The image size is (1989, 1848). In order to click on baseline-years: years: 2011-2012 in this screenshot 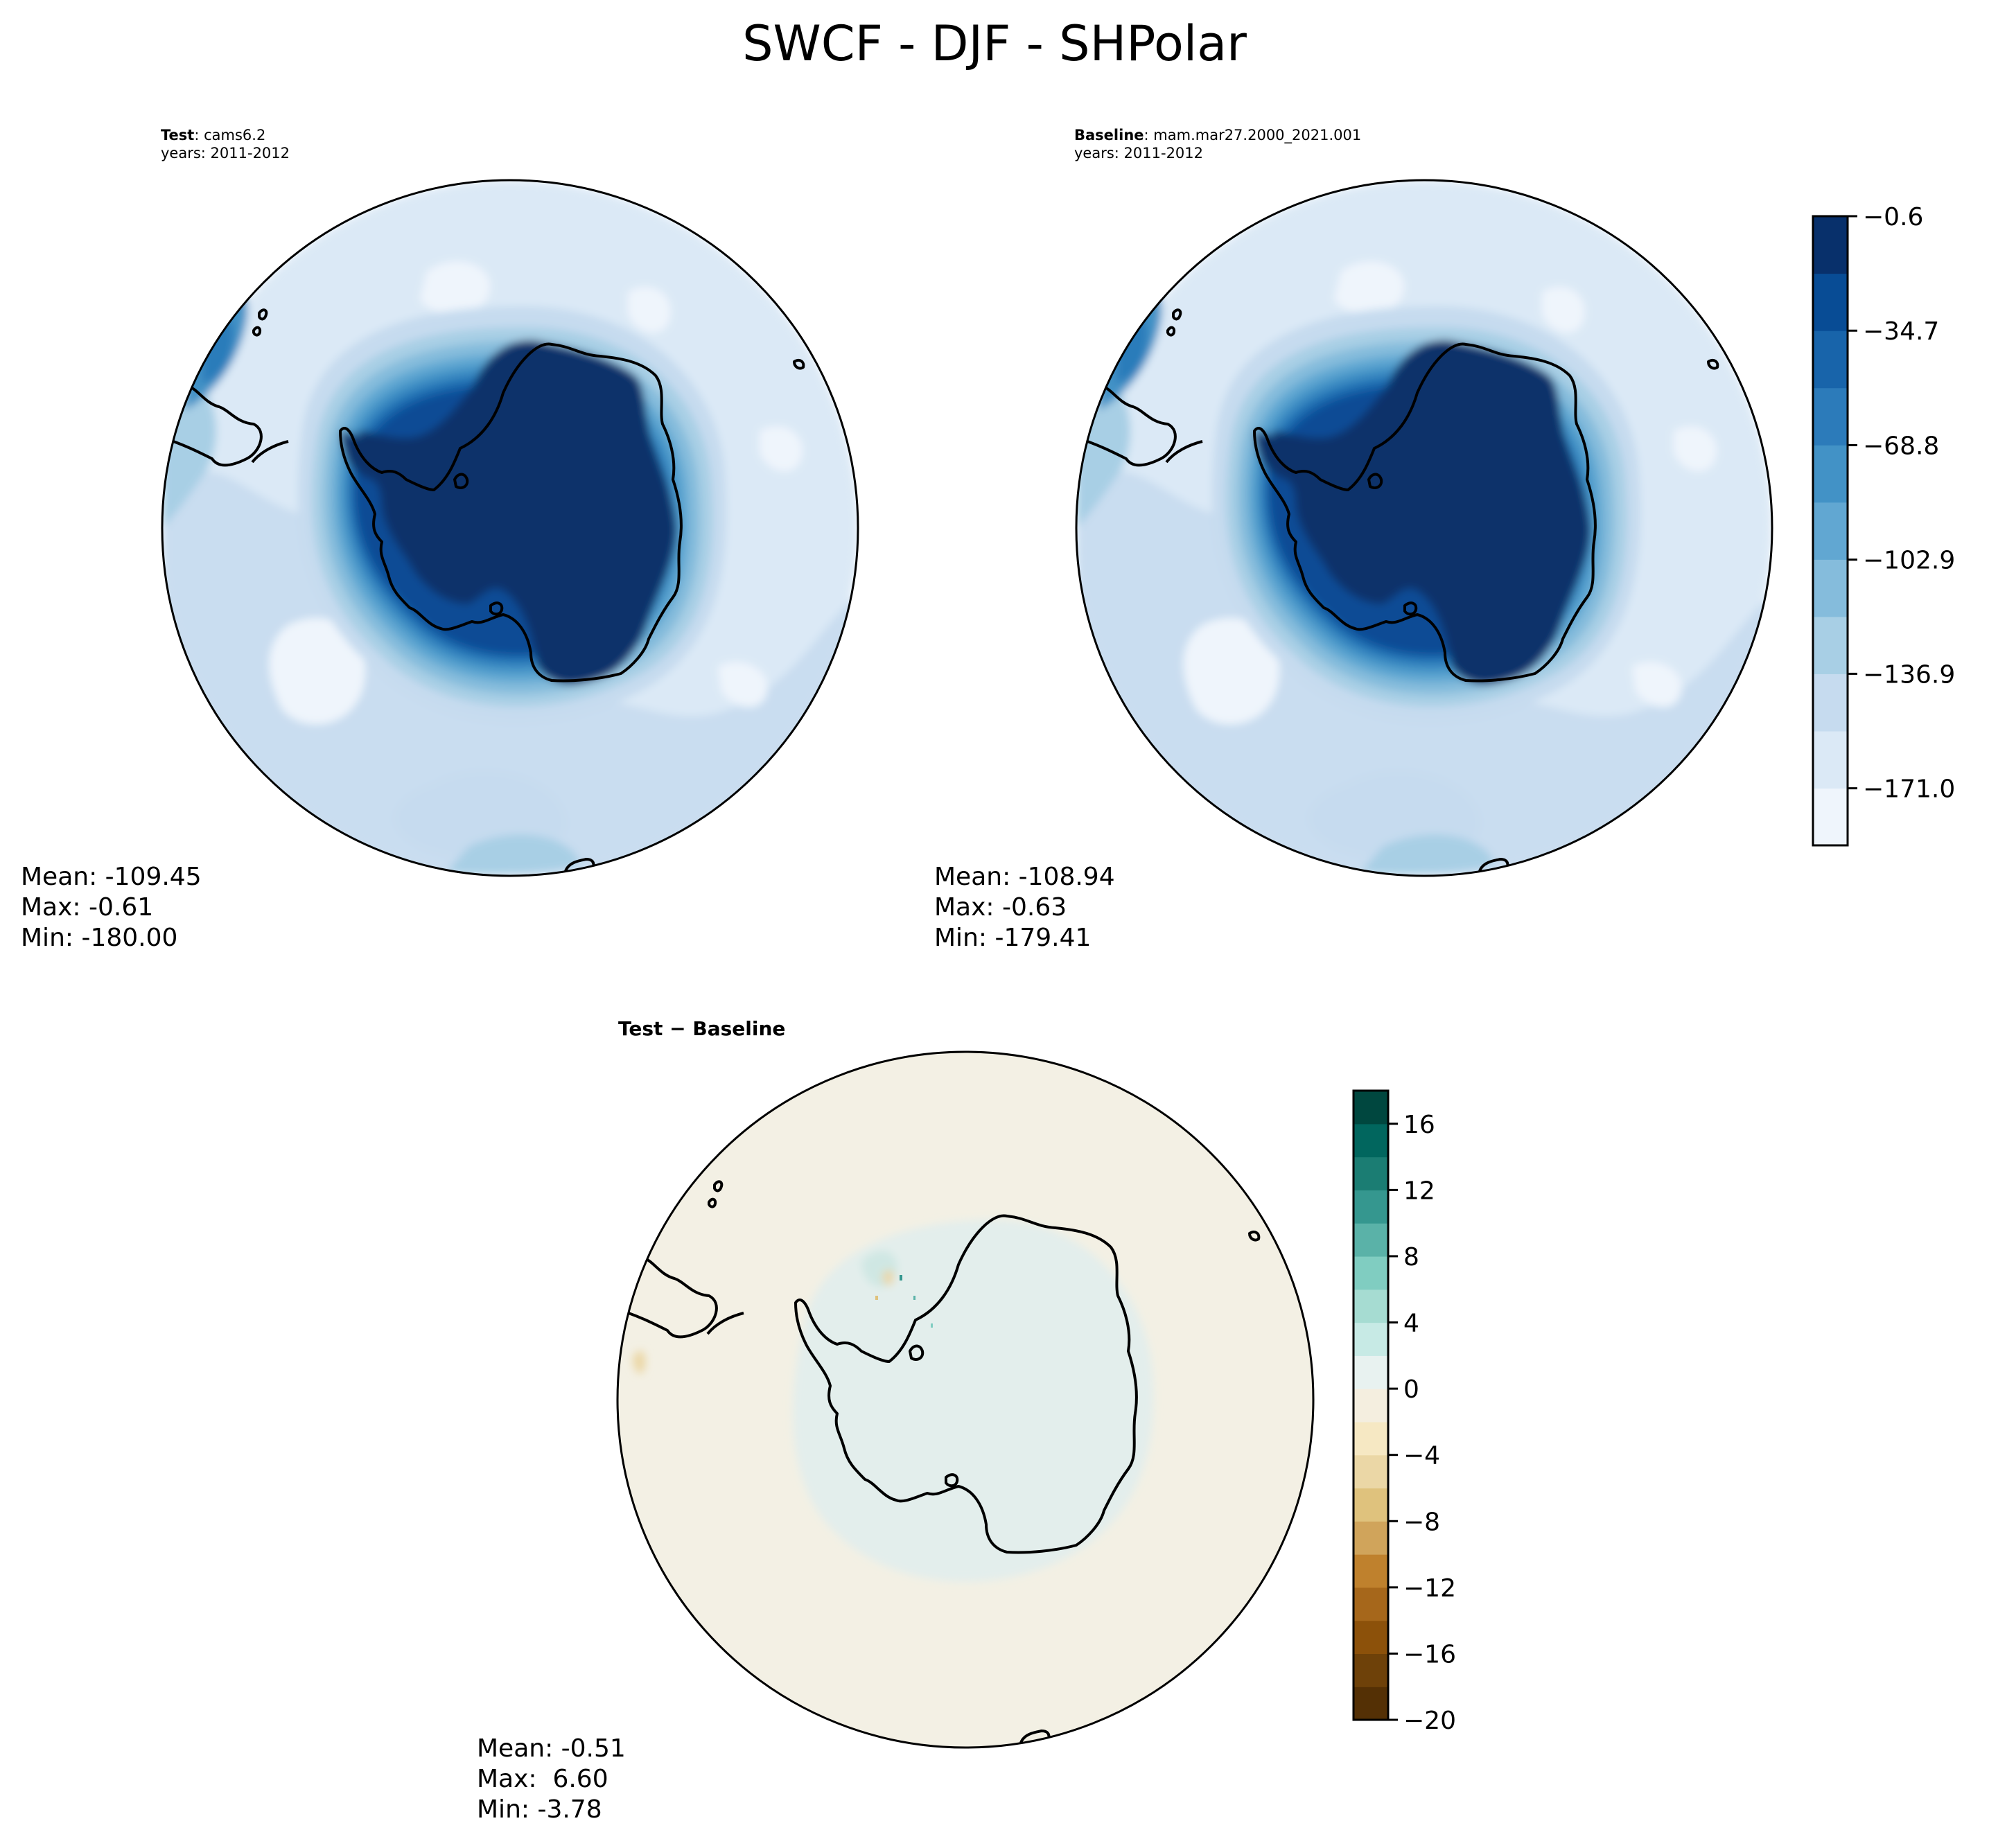, I will do `click(1139, 153)`.